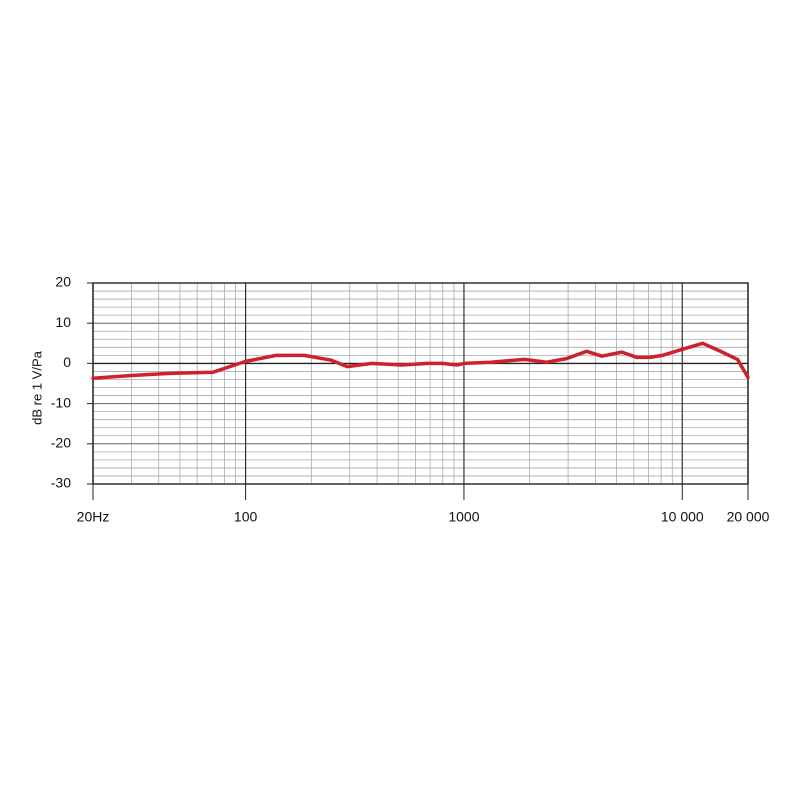 The image size is (800, 805). Describe the element at coordinates (67, 362) in the screenshot. I see `y-tick-label: 0` at that location.